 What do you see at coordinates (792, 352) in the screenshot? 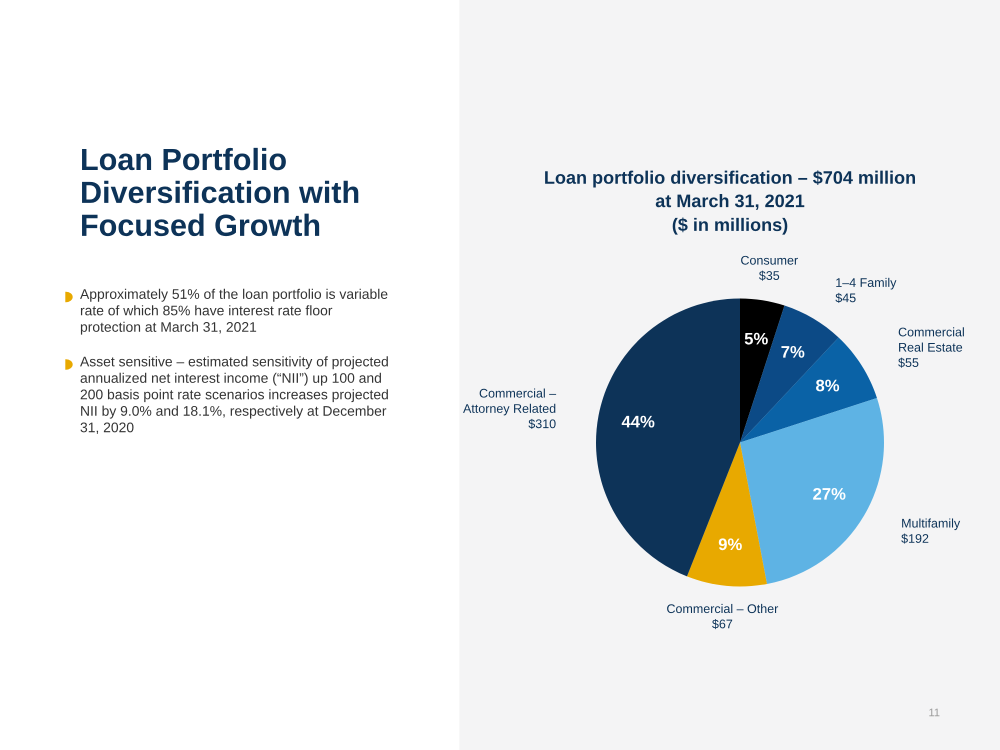
I see `data-label: 7%` at bounding box center [792, 352].